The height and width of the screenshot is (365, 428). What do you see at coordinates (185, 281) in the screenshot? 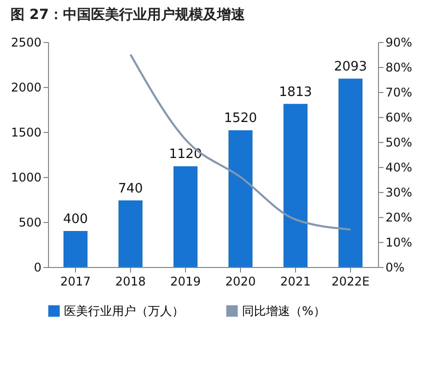
I see `x-tick-label: 2019` at bounding box center [185, 281].